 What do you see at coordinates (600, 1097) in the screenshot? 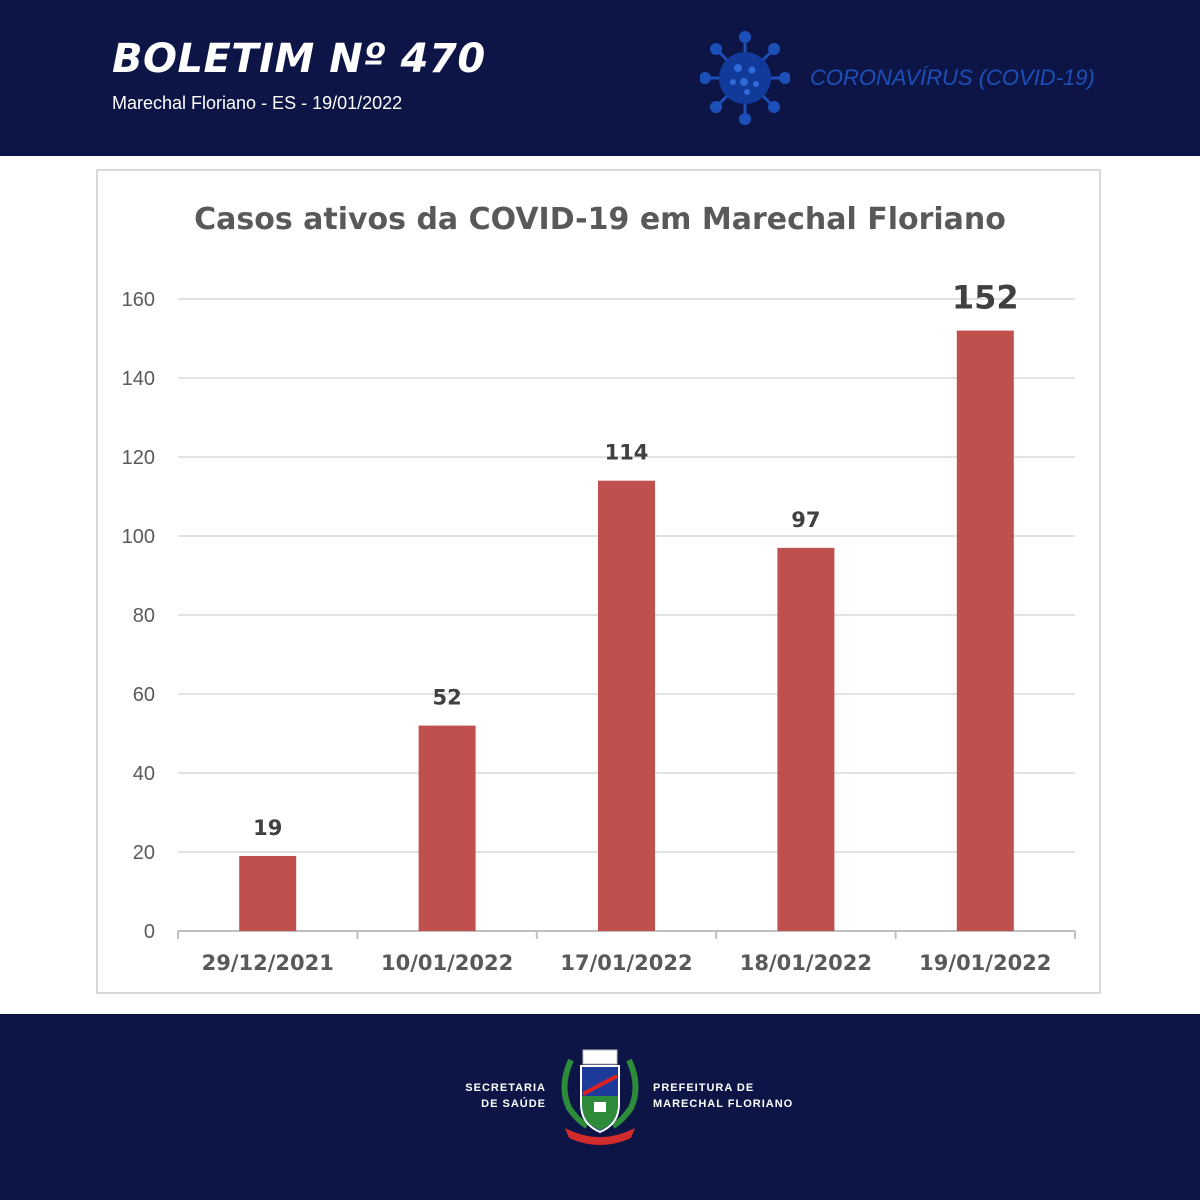
I see `municipal-crest-icon` at bounding box center [600, 1097].